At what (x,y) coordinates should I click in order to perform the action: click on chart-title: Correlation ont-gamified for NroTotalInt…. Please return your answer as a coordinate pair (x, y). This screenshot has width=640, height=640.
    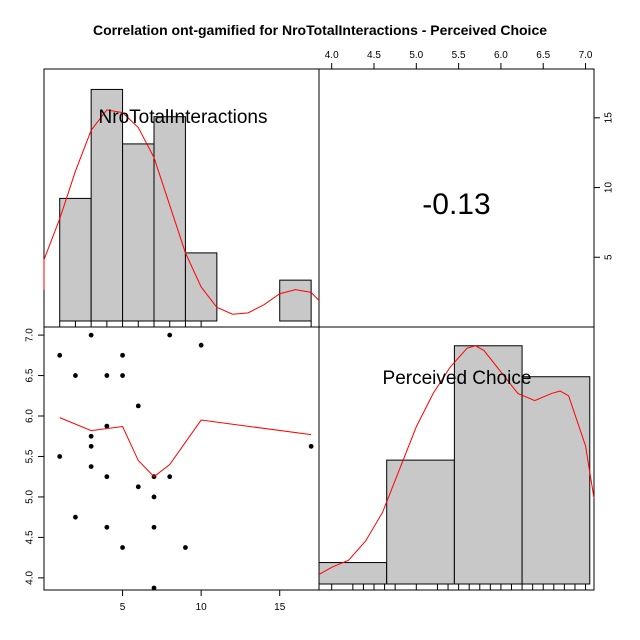
    Looking at the image, I should click on (320, 30).